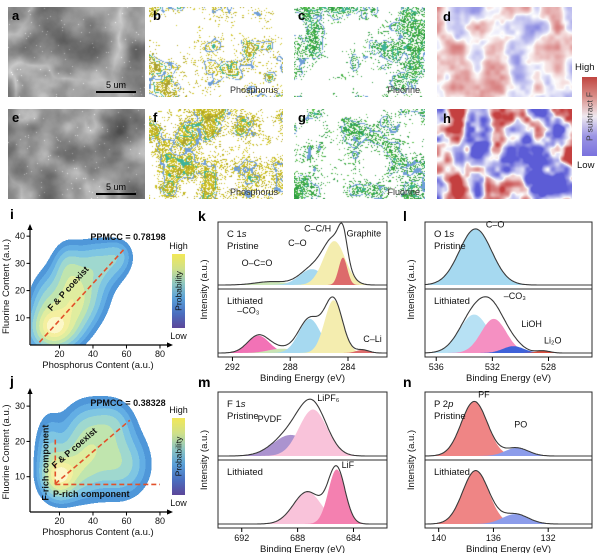 This screenshot has width=600, height=553. I want to click on panel-label-b: b, so click(157, 15).